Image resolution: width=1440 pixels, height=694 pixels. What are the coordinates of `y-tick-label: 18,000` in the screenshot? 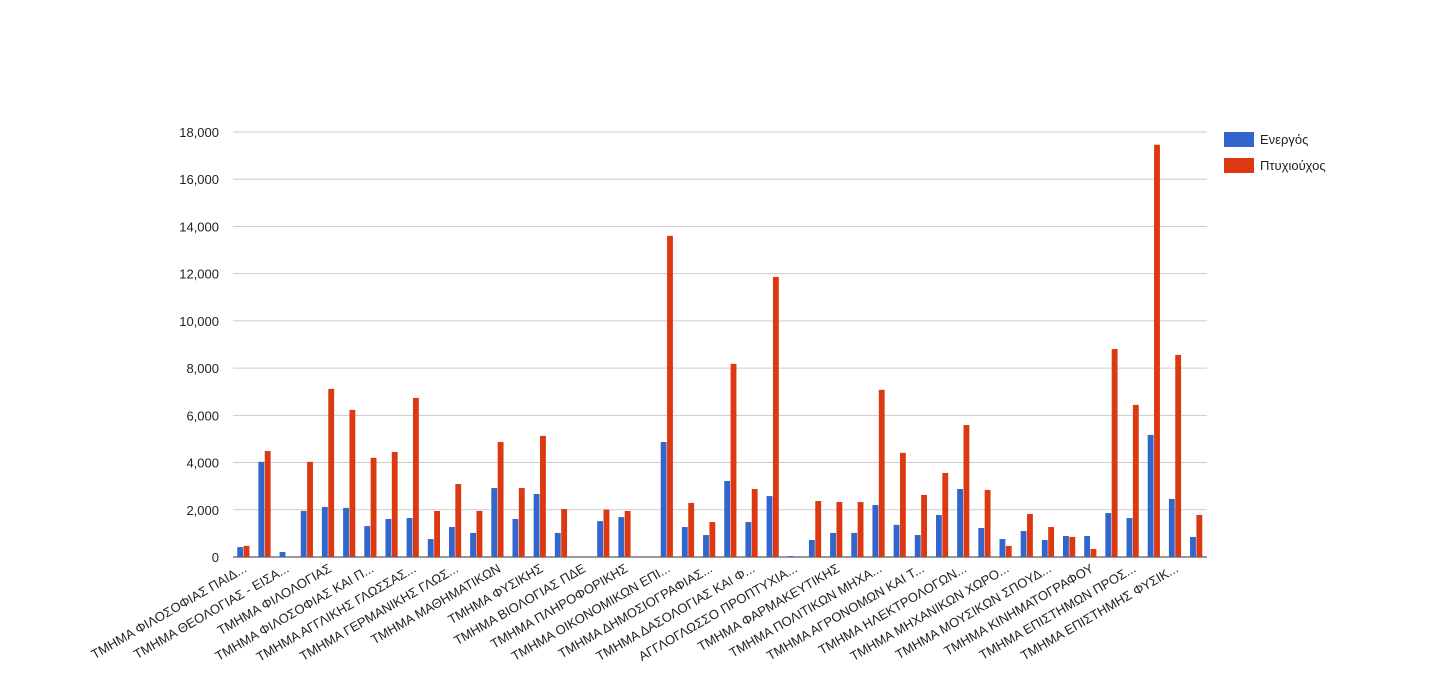 It's located at (199, 132).